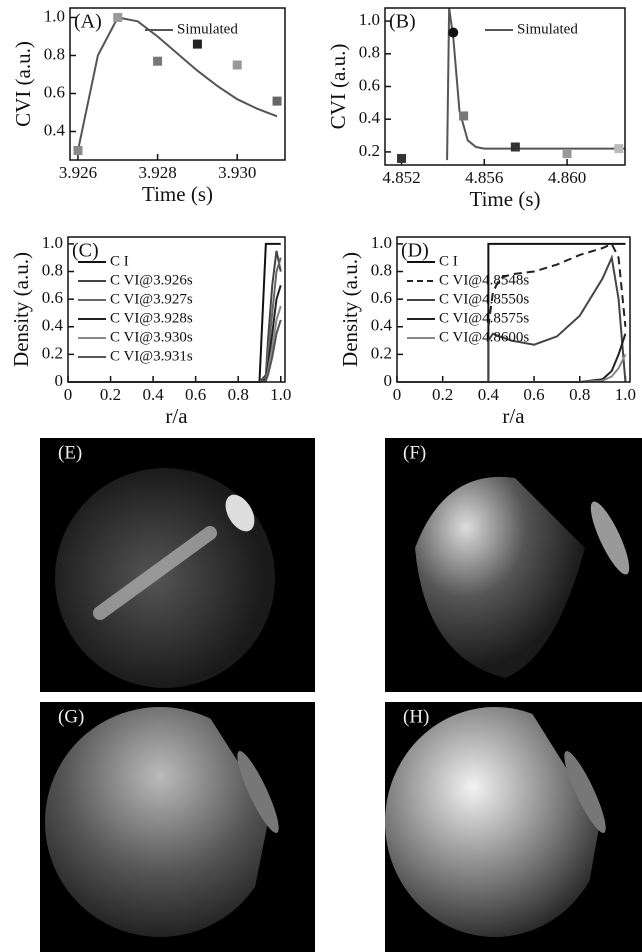  I want to click on x-tick-label: 3.930, so click(237, 172).